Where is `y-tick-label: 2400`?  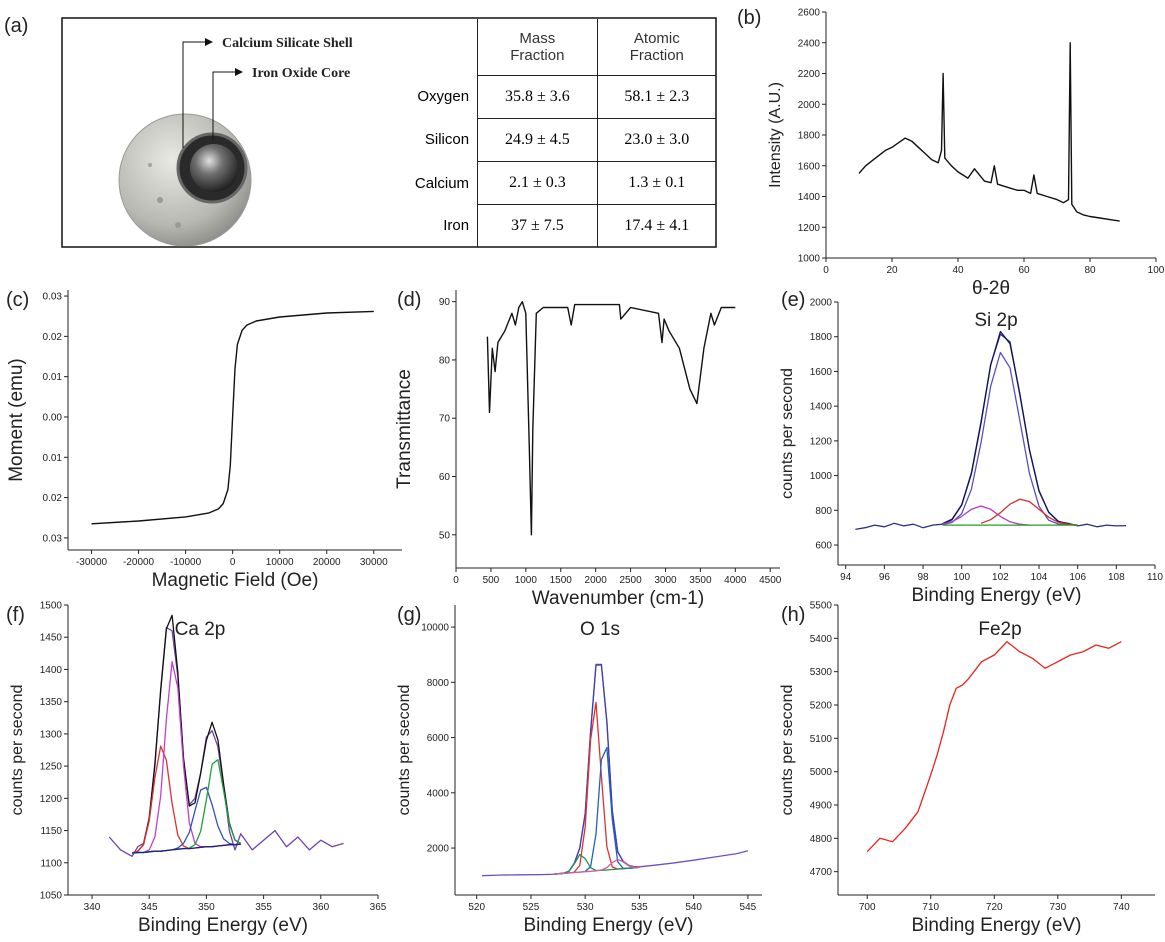 y-tick-label: 2400 is located at coordinates (809, 43).